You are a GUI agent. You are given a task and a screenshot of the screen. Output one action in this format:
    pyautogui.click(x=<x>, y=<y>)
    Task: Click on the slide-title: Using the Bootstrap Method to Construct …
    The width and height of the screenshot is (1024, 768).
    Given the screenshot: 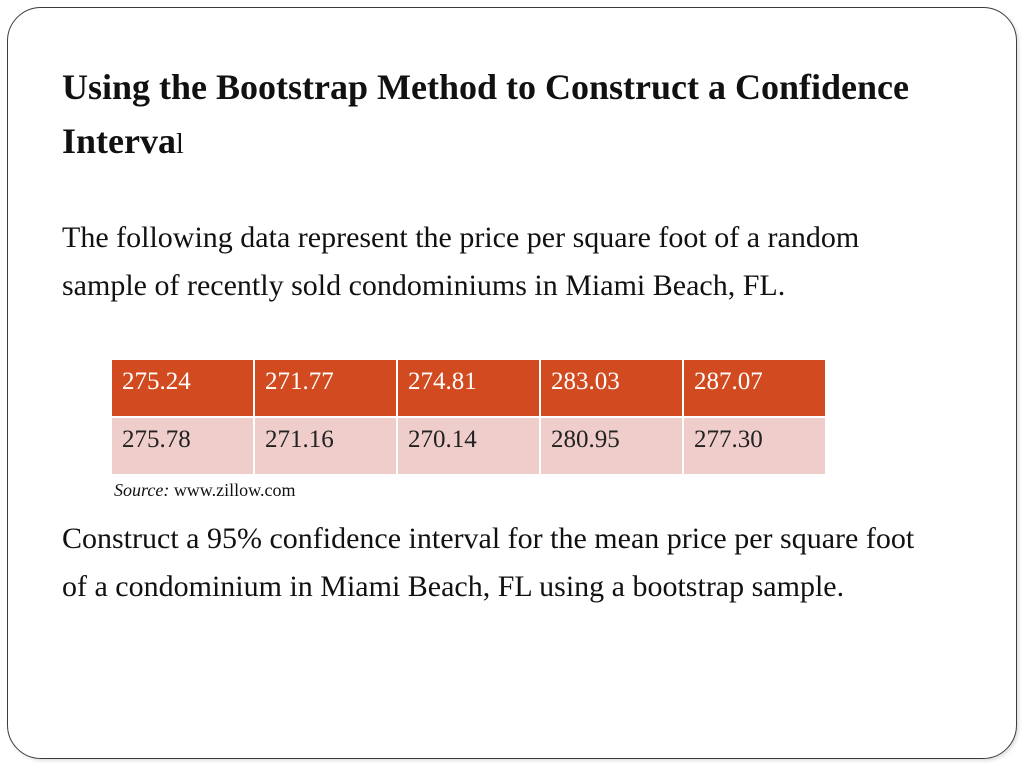 What is the action you would take?
    pyautogui.click(x=502, y=116)
    